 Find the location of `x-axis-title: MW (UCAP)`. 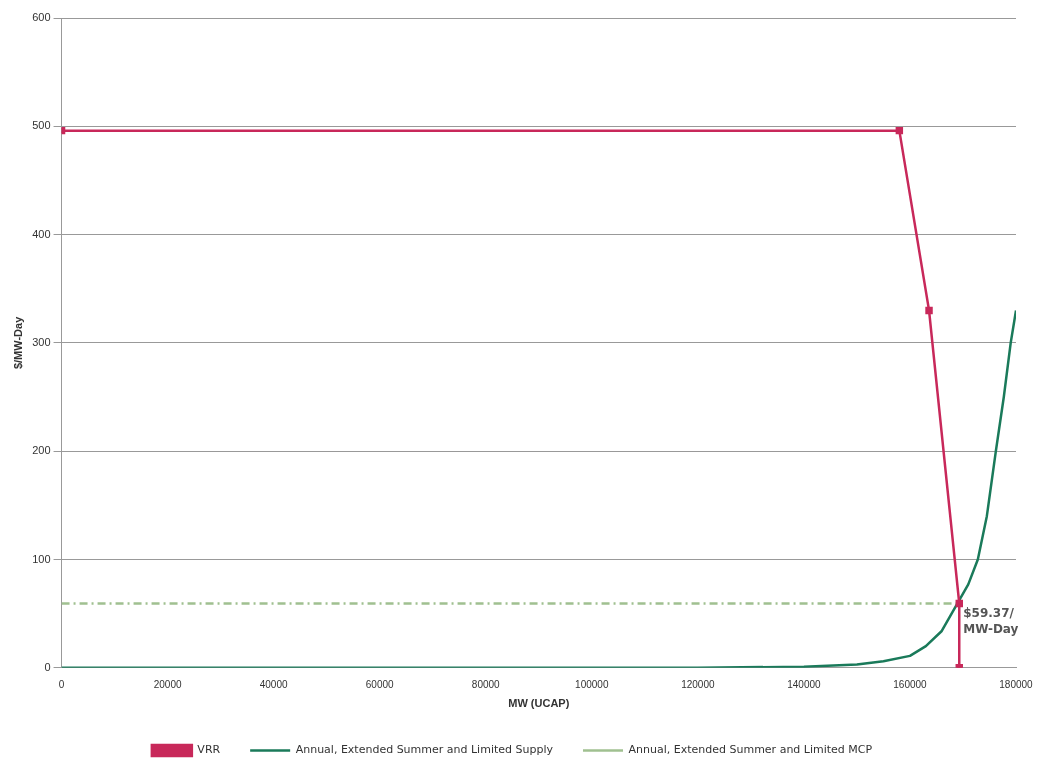

x-axis-title: MW (UCAP) is located at coordinates (539, 703).